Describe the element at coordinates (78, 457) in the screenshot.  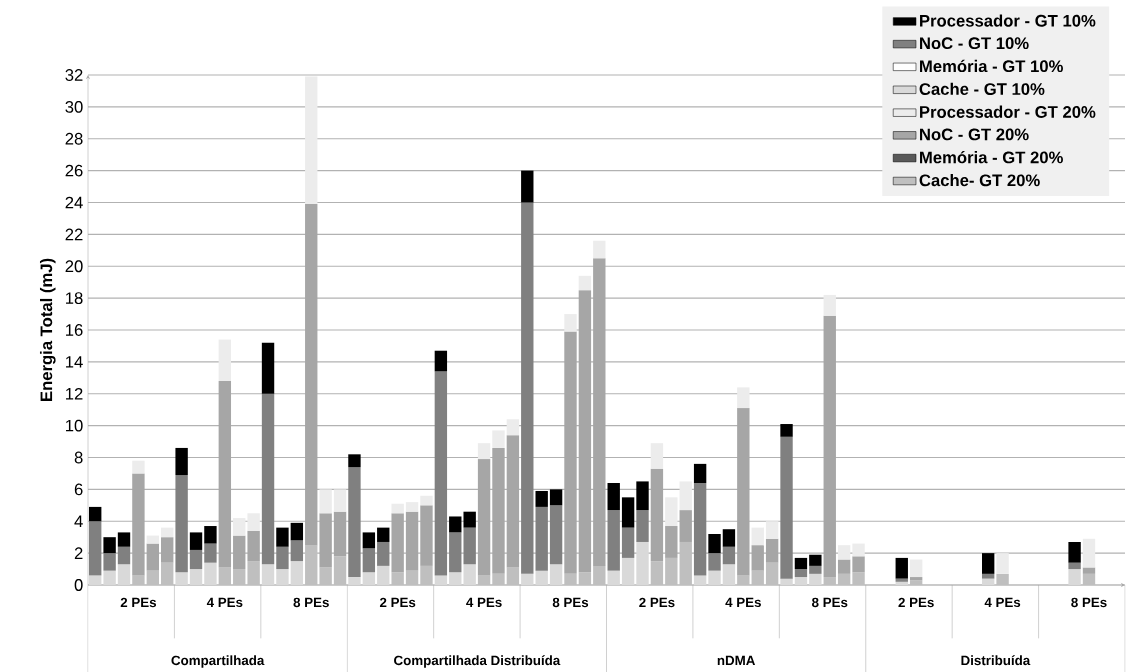
I see `y-tick-label: 8` at that location.